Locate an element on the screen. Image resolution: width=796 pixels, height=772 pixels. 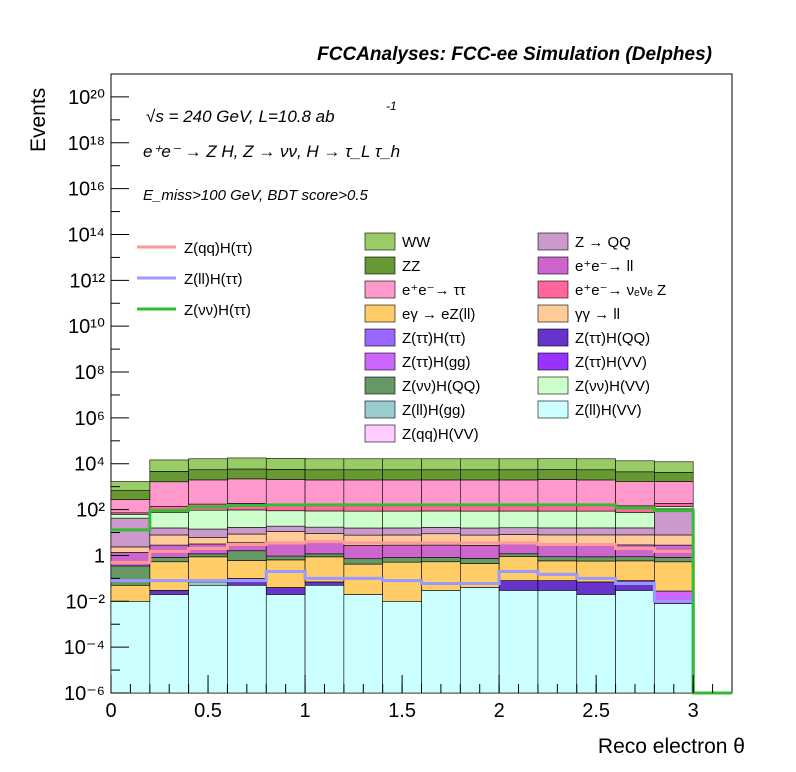
bar-e-e--bin-9 is located at coordinates (480, 492).